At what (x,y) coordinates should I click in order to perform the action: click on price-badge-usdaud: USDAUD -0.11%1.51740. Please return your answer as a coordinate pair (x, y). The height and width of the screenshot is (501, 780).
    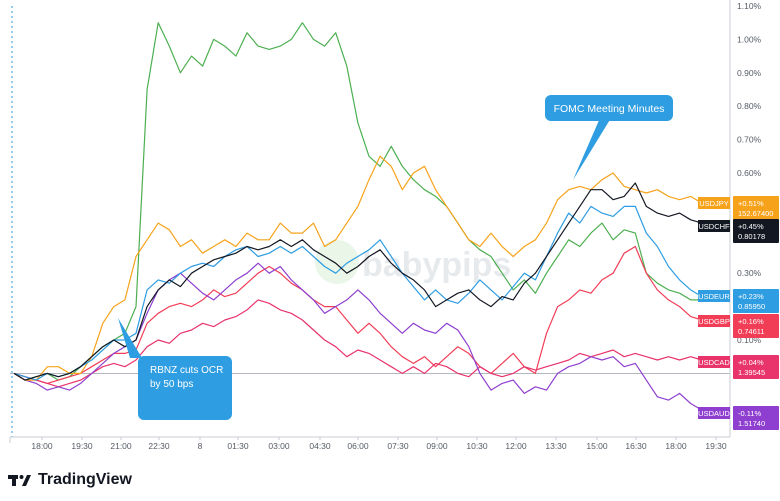
    Looking at the image, I should click on (738, 418).